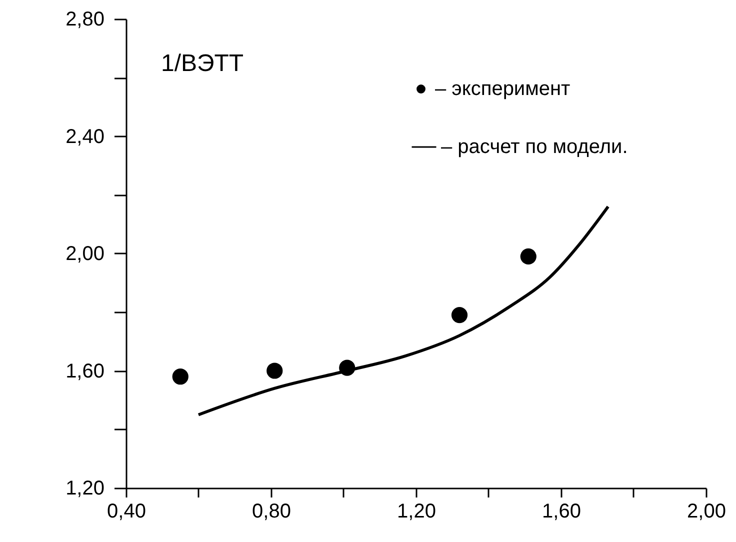  What do you see at coordinates (85, 254) in the screenshot?
I see `y-tick-label: 2,00` at bounding box center [85, 254].